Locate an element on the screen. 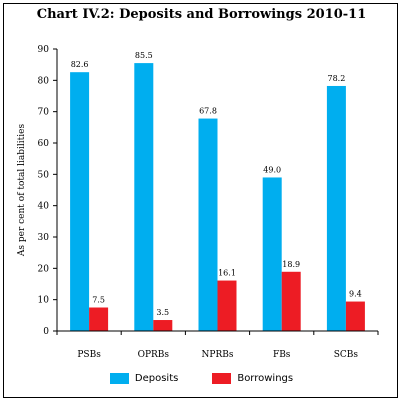  data-label-borrowings-psbs: 7.5 is located at coordinates (98, 300).